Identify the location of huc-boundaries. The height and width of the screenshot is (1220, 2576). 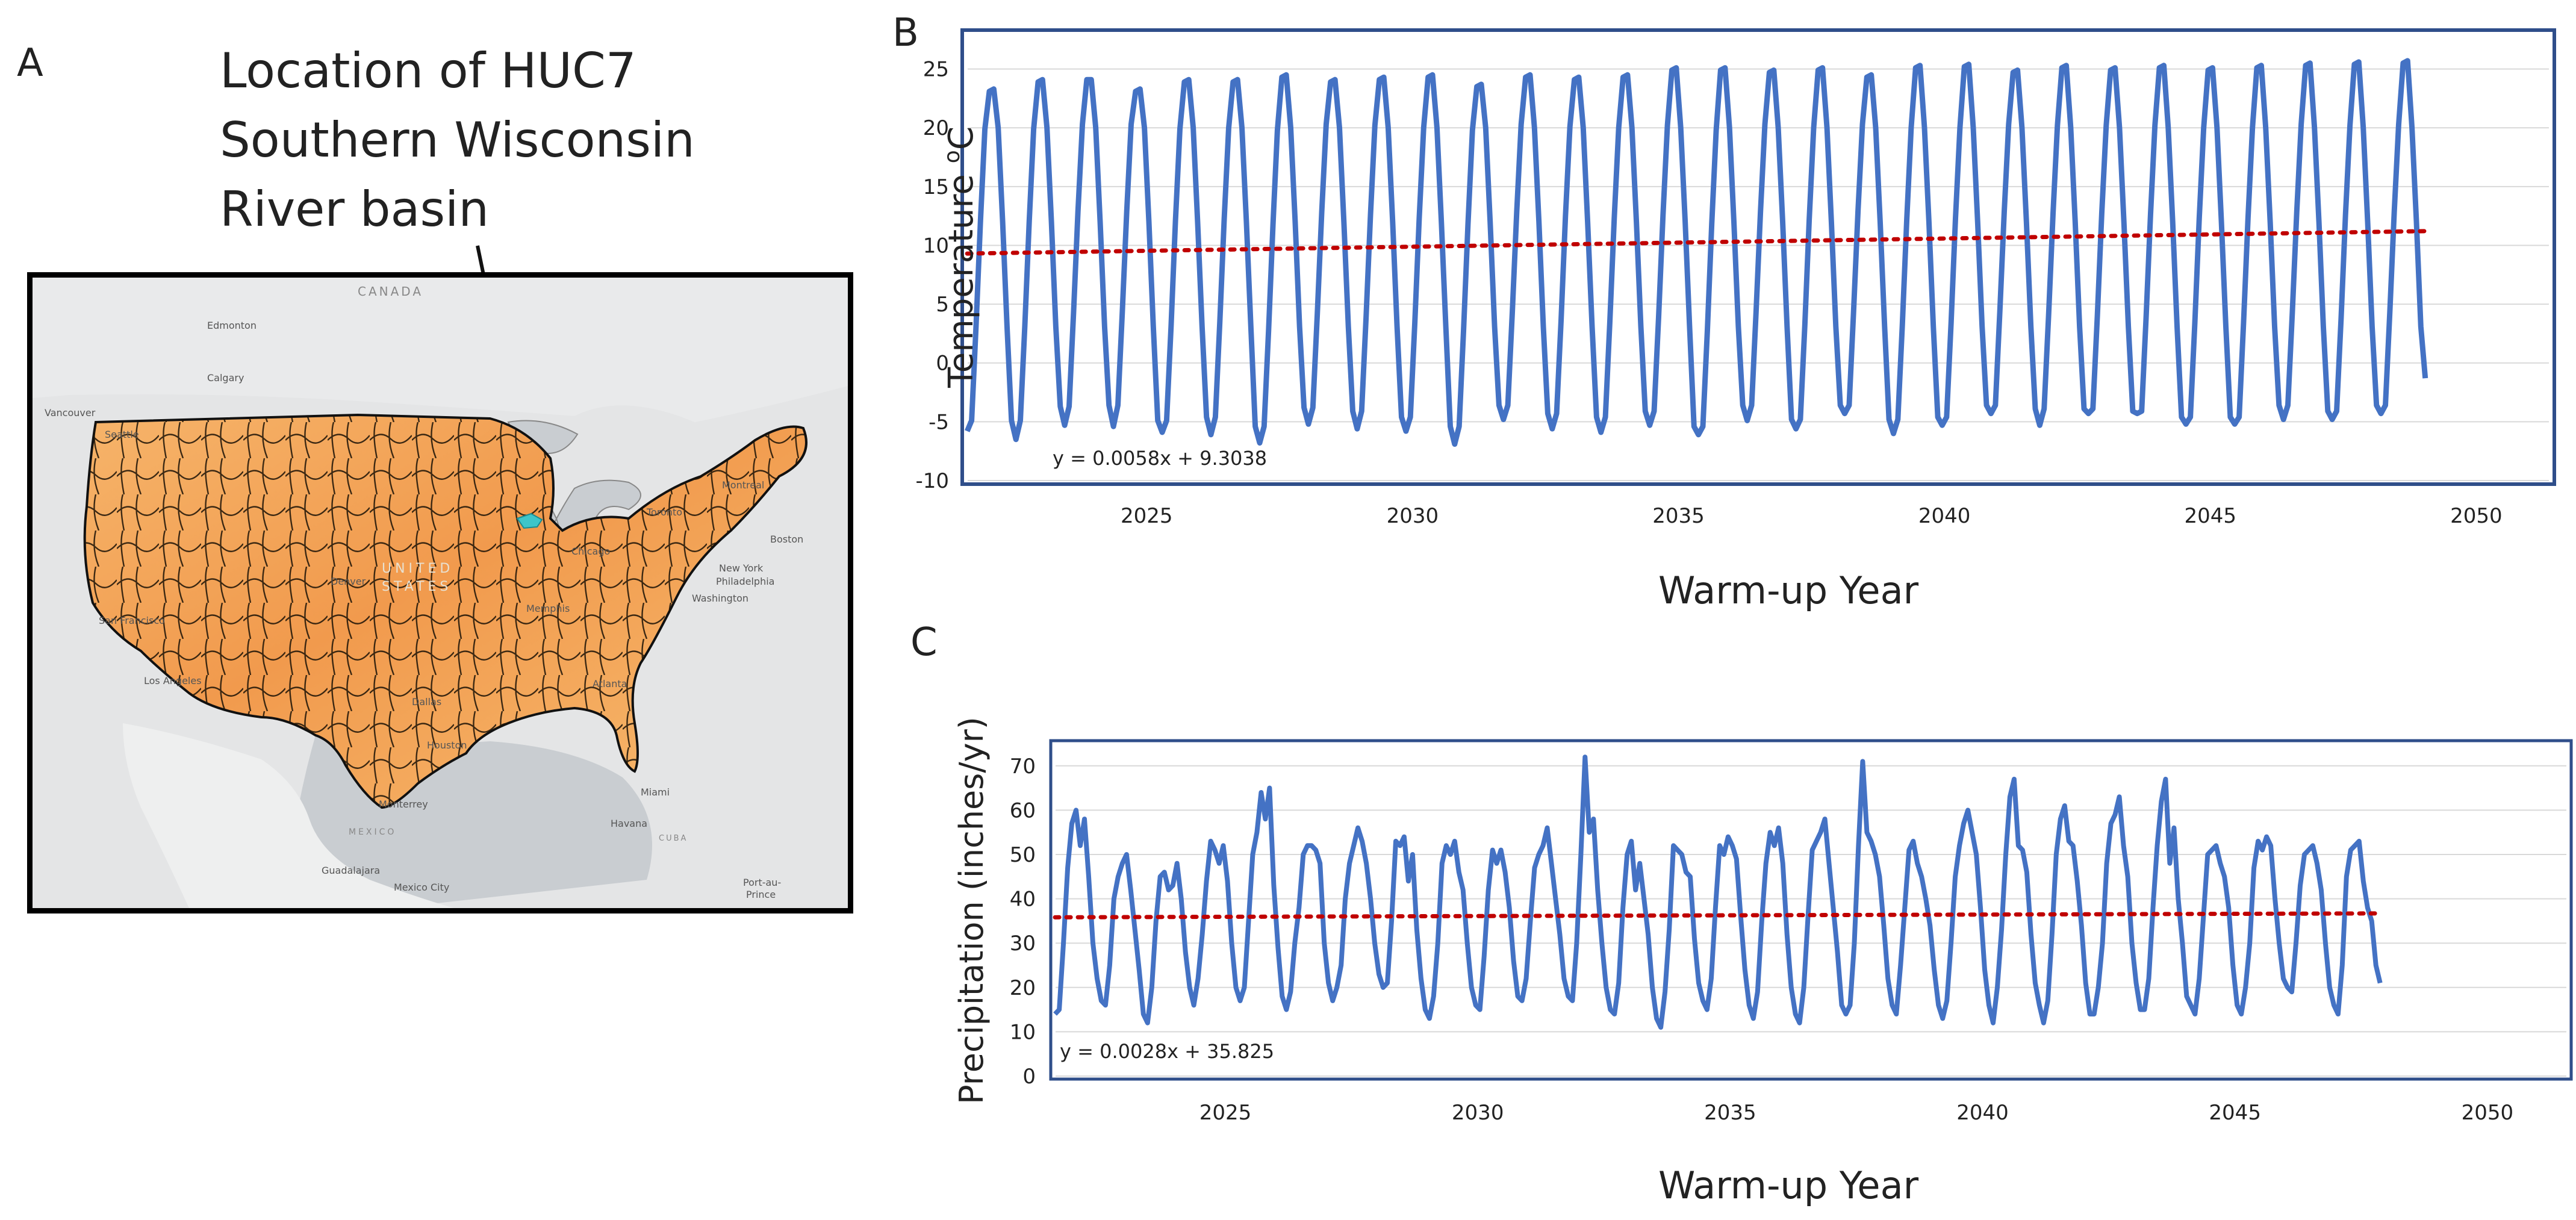
(446, 611).